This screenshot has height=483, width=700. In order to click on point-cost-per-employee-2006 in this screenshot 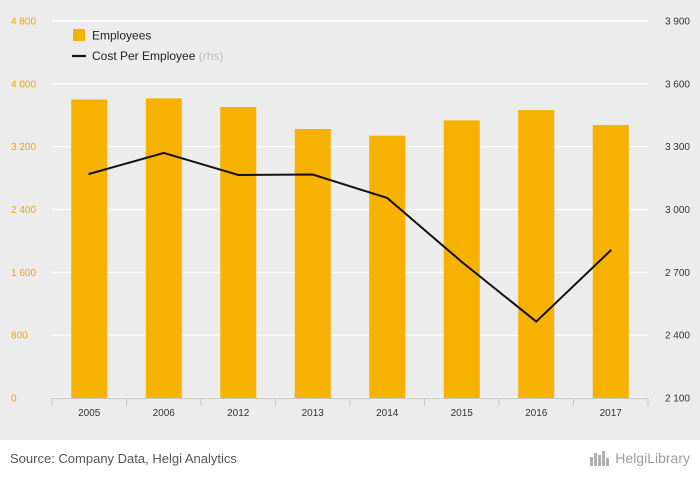, I will do `click(163, 152)`.